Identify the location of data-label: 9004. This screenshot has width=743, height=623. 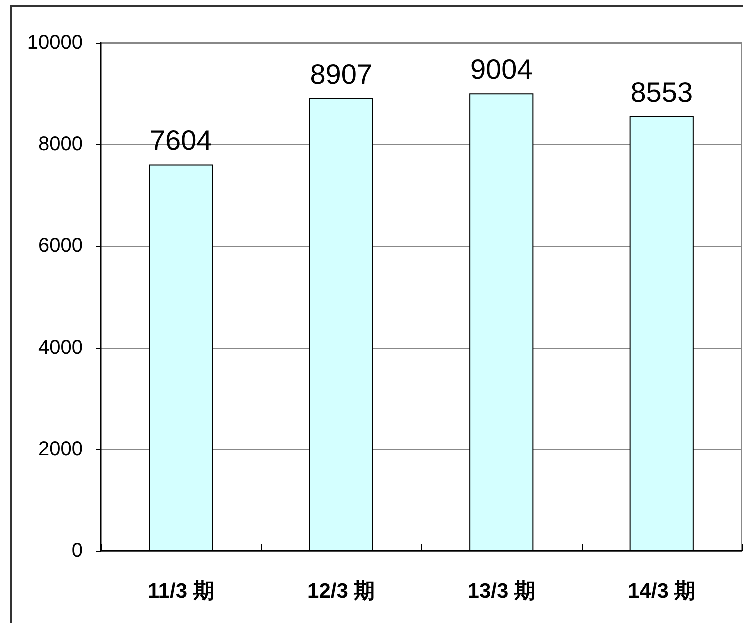
(501, 70).